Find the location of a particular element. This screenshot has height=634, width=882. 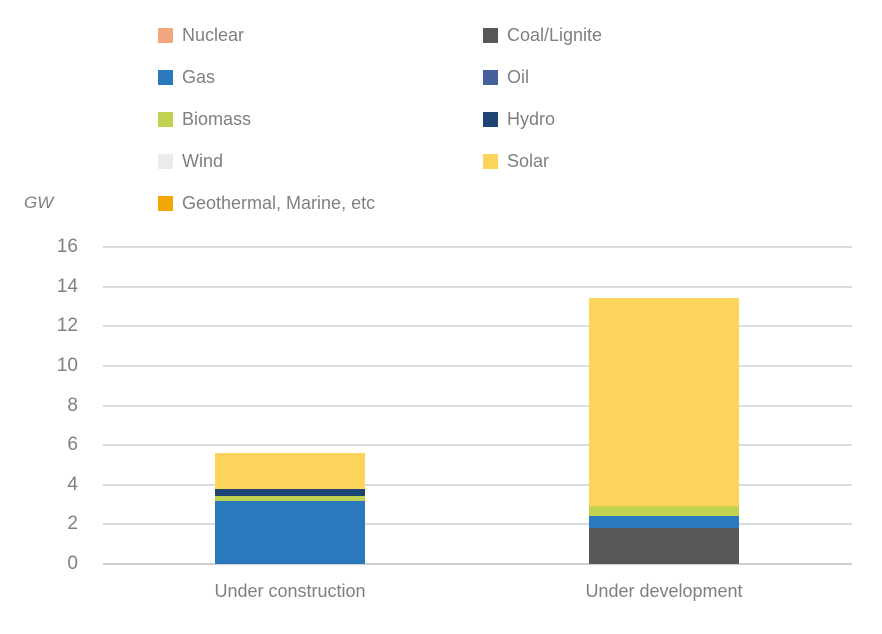

y-axis-tick-10: 10 is located at coordinates (67, 365).